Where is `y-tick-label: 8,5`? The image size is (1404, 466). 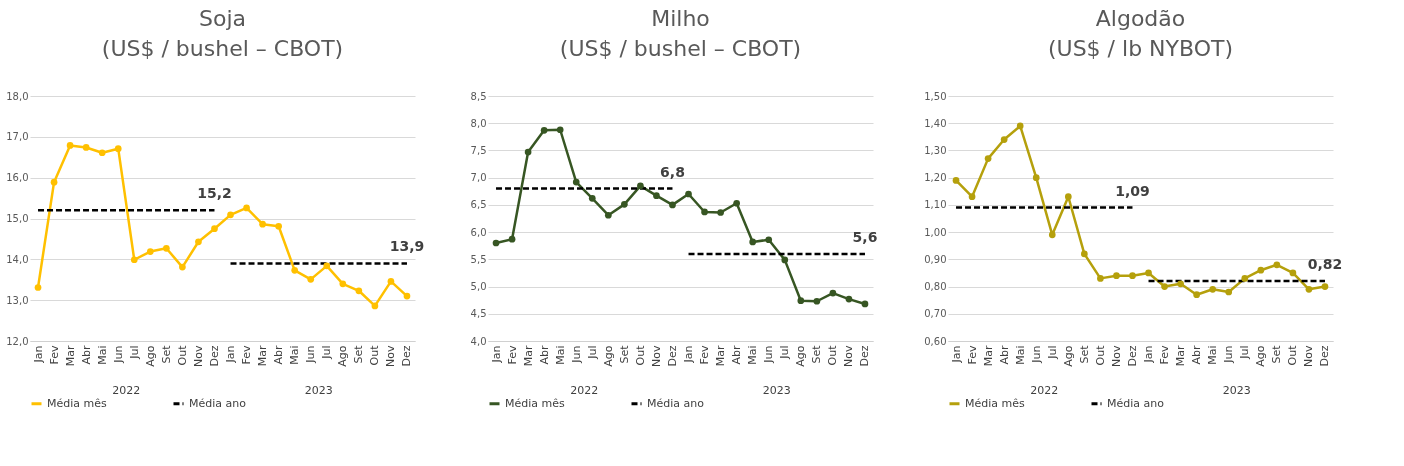
y-tick-label: 8,5 is located at coordinates (478, 96).